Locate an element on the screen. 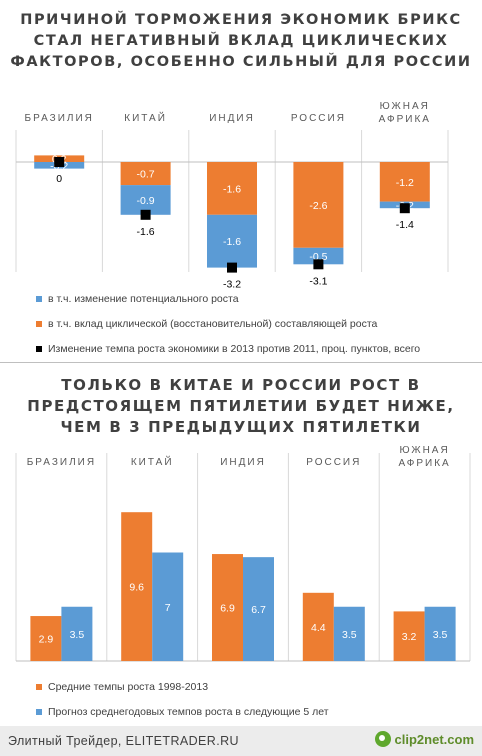 The image size is (482, 756). data-label-potential: -1.6 is located at coordinates (232, 242).